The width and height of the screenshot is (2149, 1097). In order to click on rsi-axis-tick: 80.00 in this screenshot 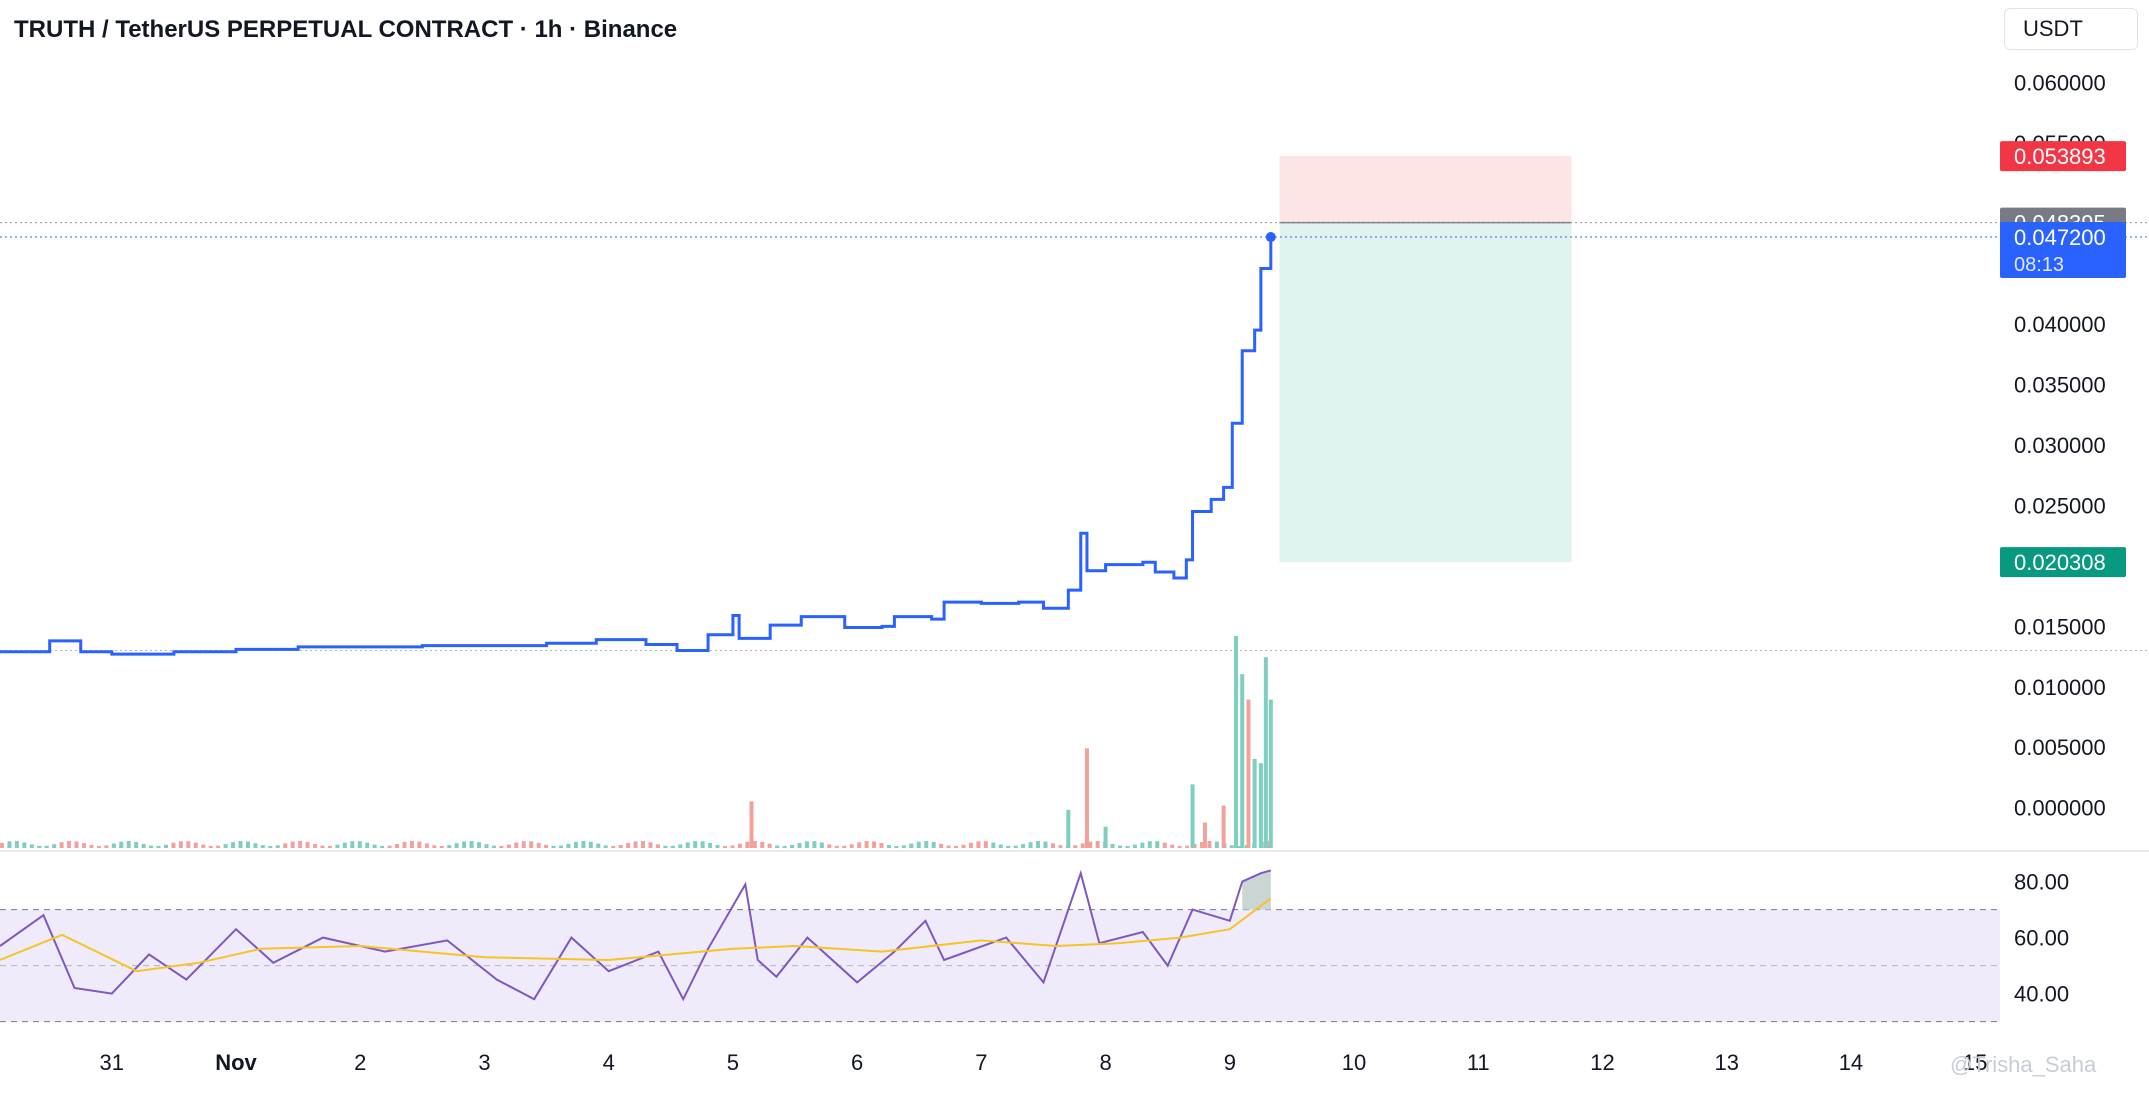, I will do `click(2041, 882)`.